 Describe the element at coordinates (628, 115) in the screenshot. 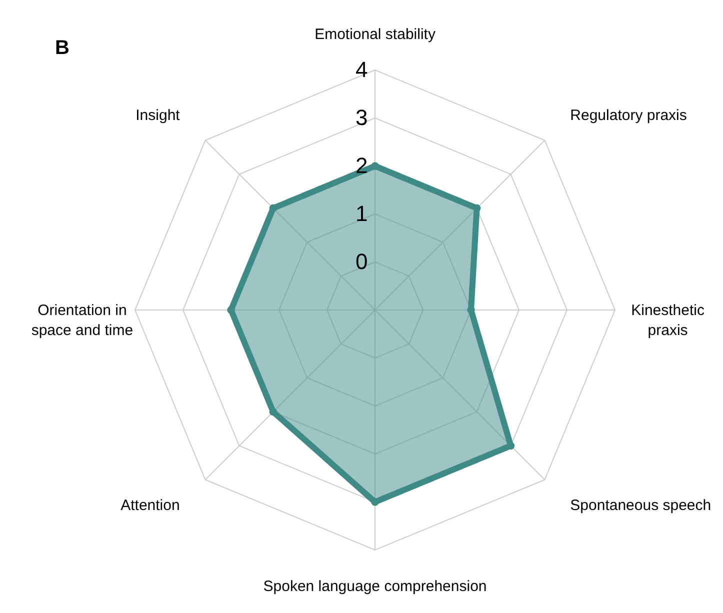

I see `spoke-label: Regulatory praxis` at that location.